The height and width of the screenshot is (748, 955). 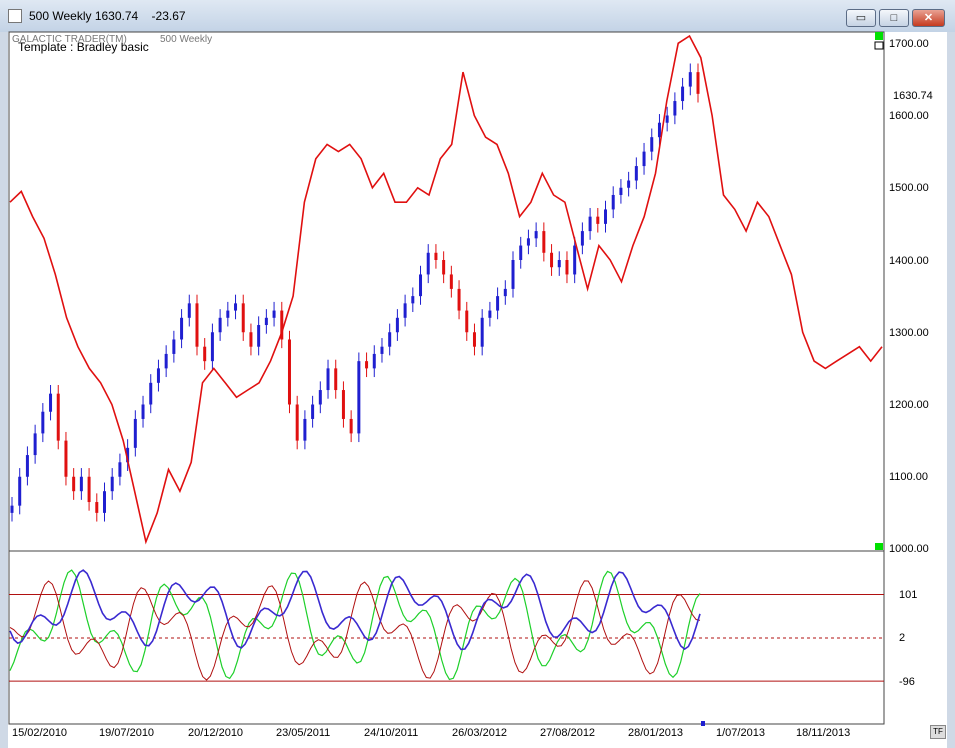 What do you see at coordinates (127, 733) in the screenshot?
I see `date-tick: 19/07/2010` at bounding box center [127, 733].